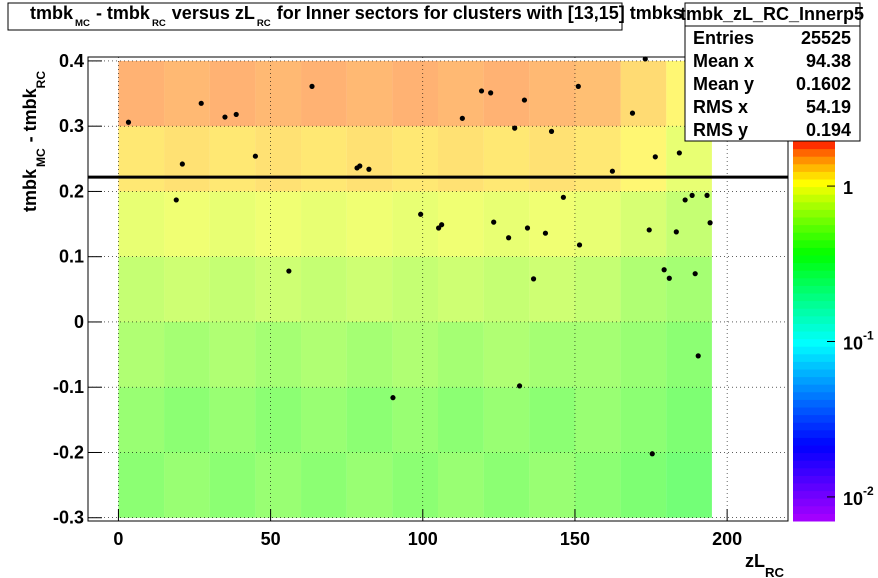 This screenshot has height=578, width=878. Describe the element at coordinates (30, 190) in the screenshot. I see `y-axis-title-part: tmbk` at that location.